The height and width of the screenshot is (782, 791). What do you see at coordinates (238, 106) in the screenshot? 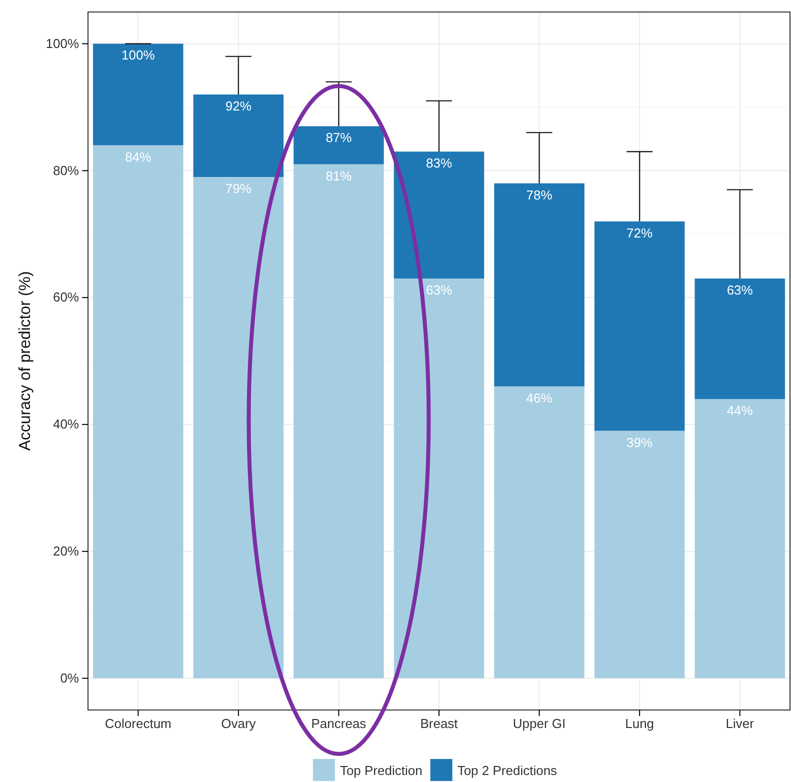
I see `total-label: 92%` at bounding box center [238, 106].